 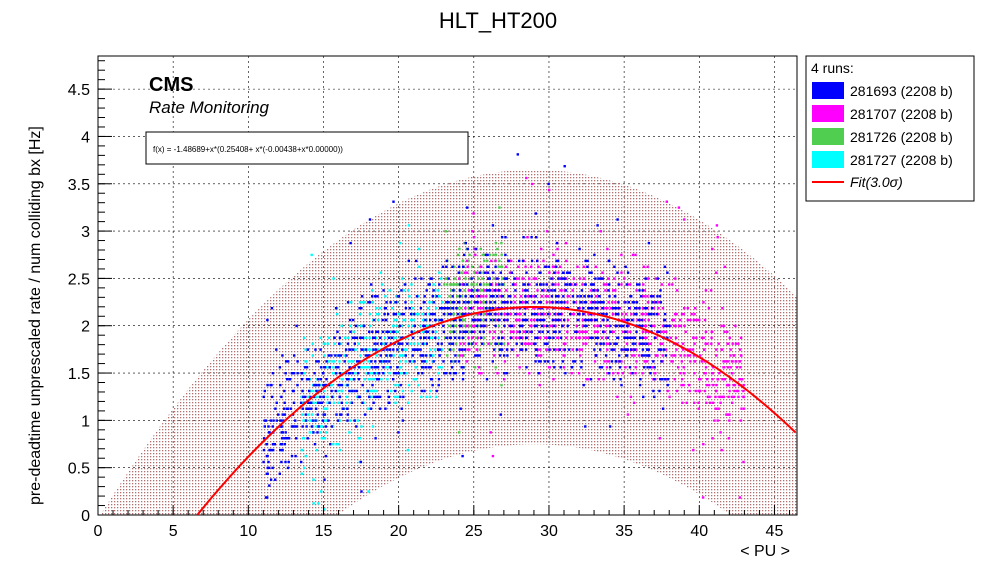 What do you see at coordinates (85, 421) in the screenshot?
I see `y-tick-label: 1` at bounding box center [85, 421].